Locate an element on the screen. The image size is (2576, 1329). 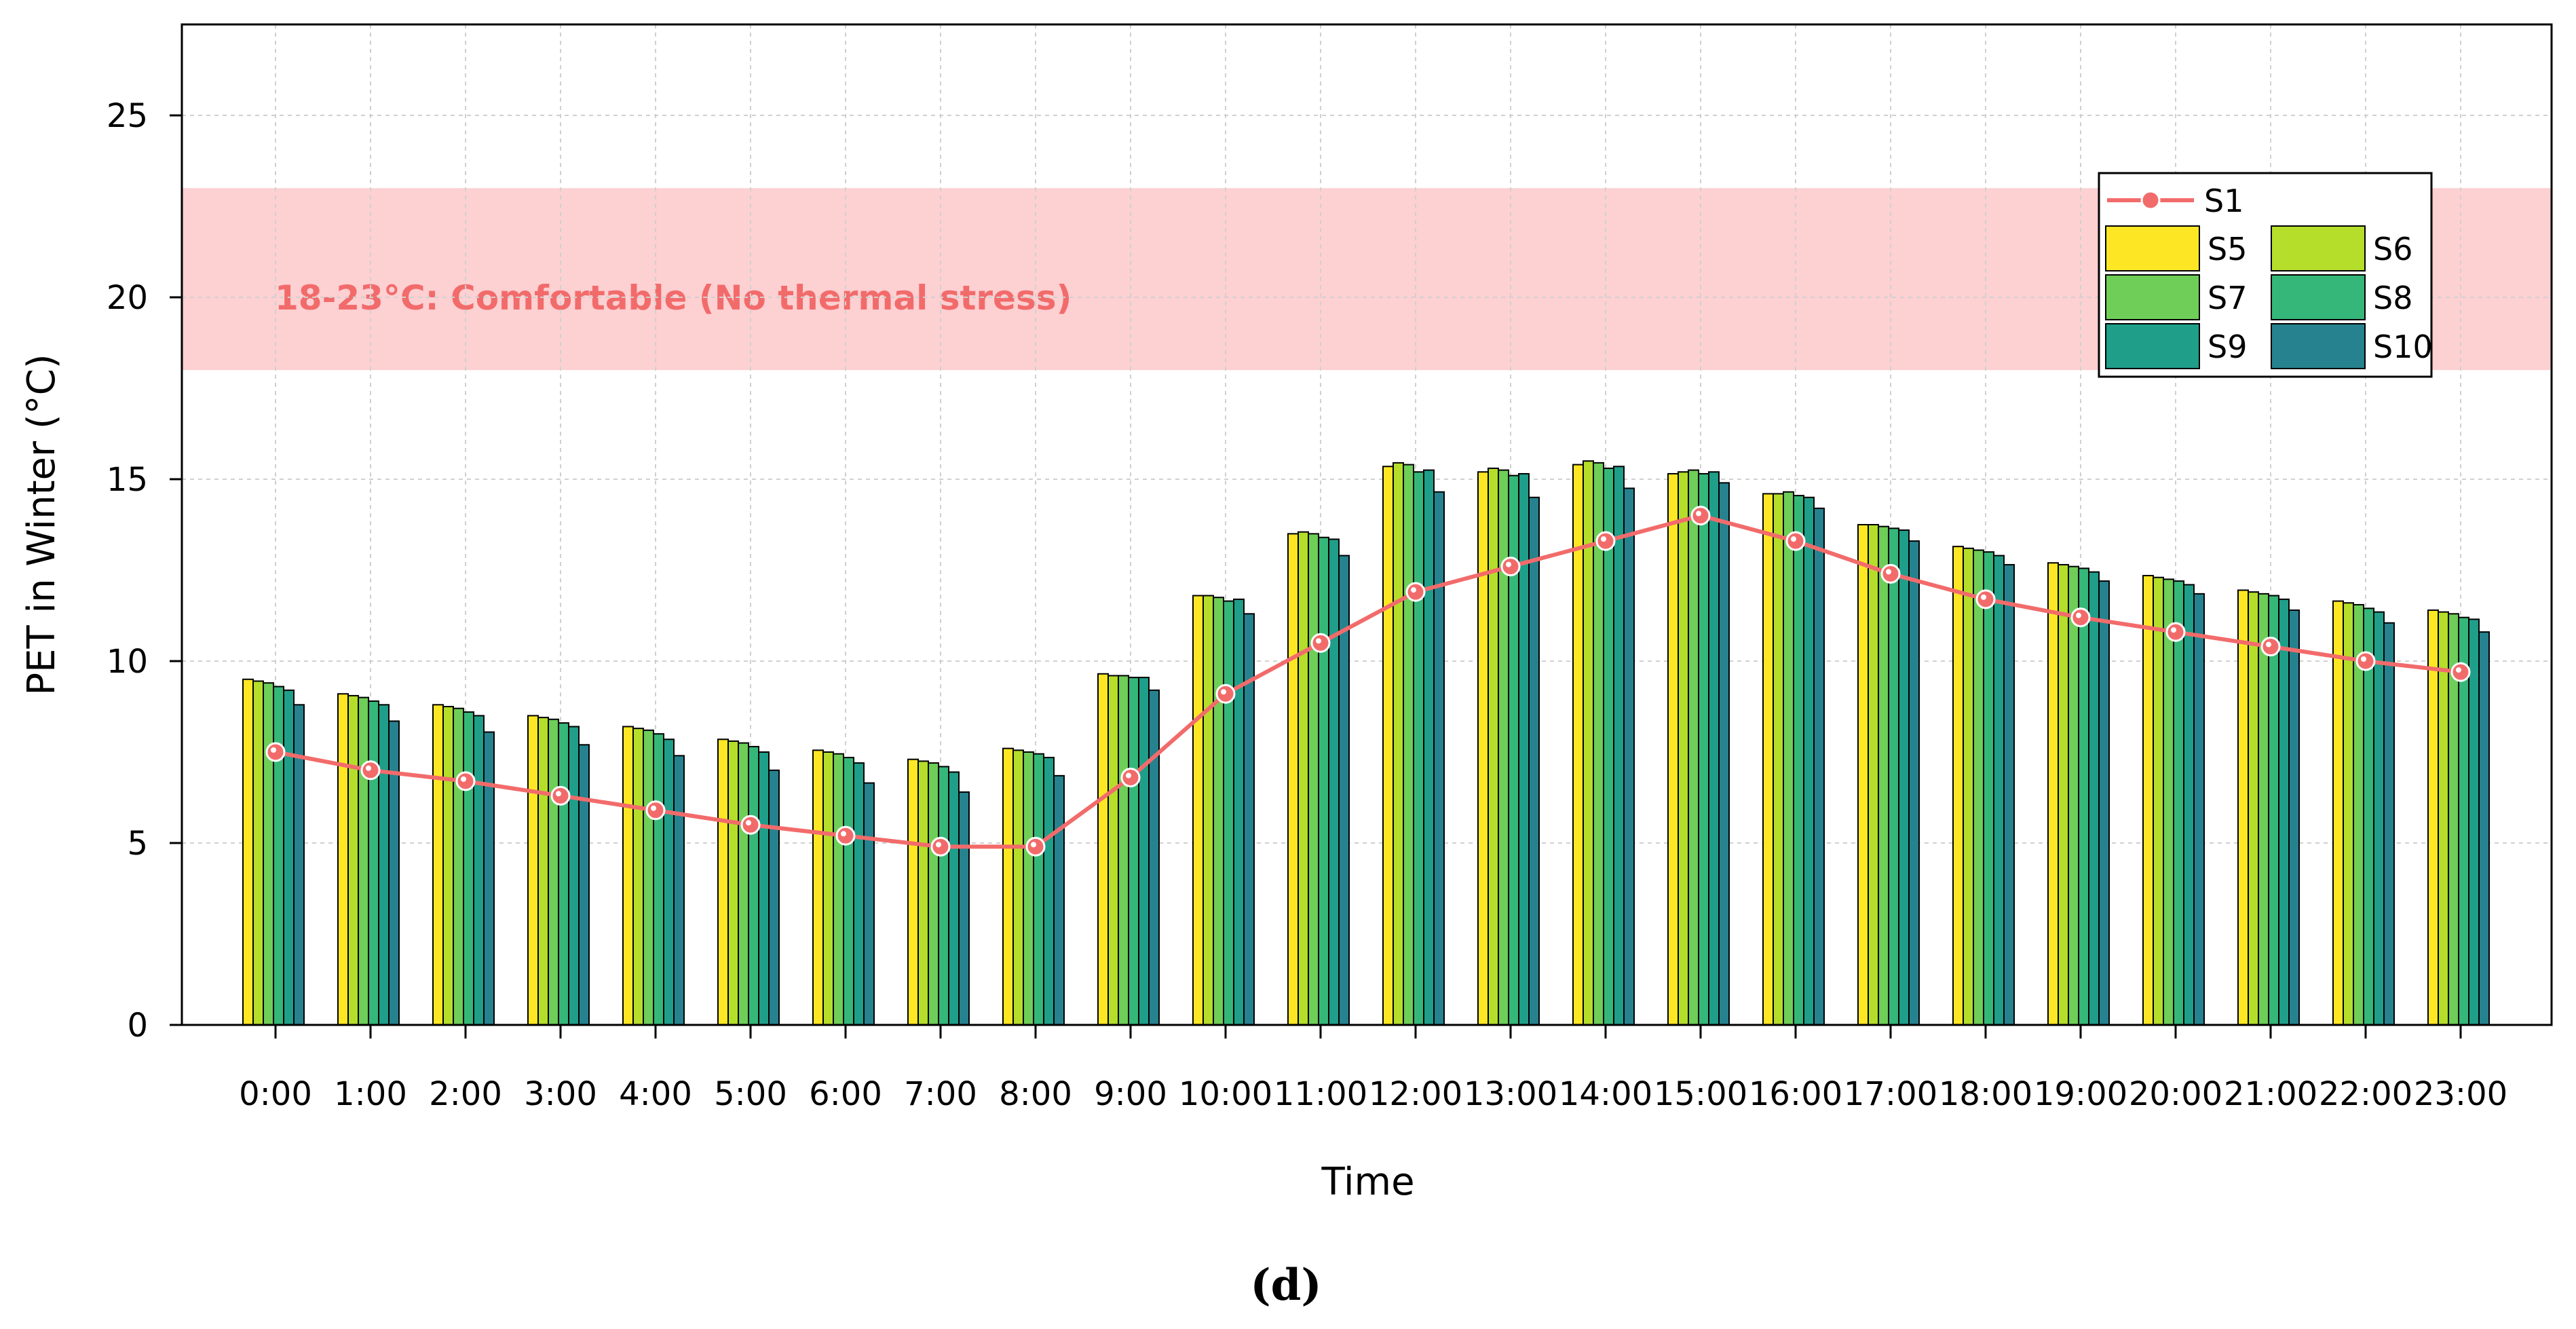
legend-swatch-s6 is located at coordinates (2318, 248).